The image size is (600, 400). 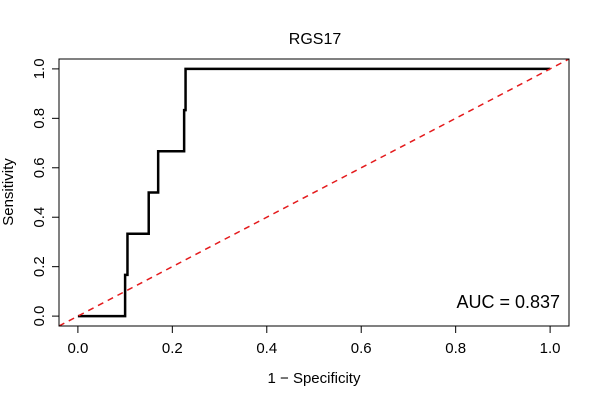 What do you see at coordinates (508, 302) in the screenshot?
I see `auc-annotation: AUC = 0.837` at bounding box center [508, 302].